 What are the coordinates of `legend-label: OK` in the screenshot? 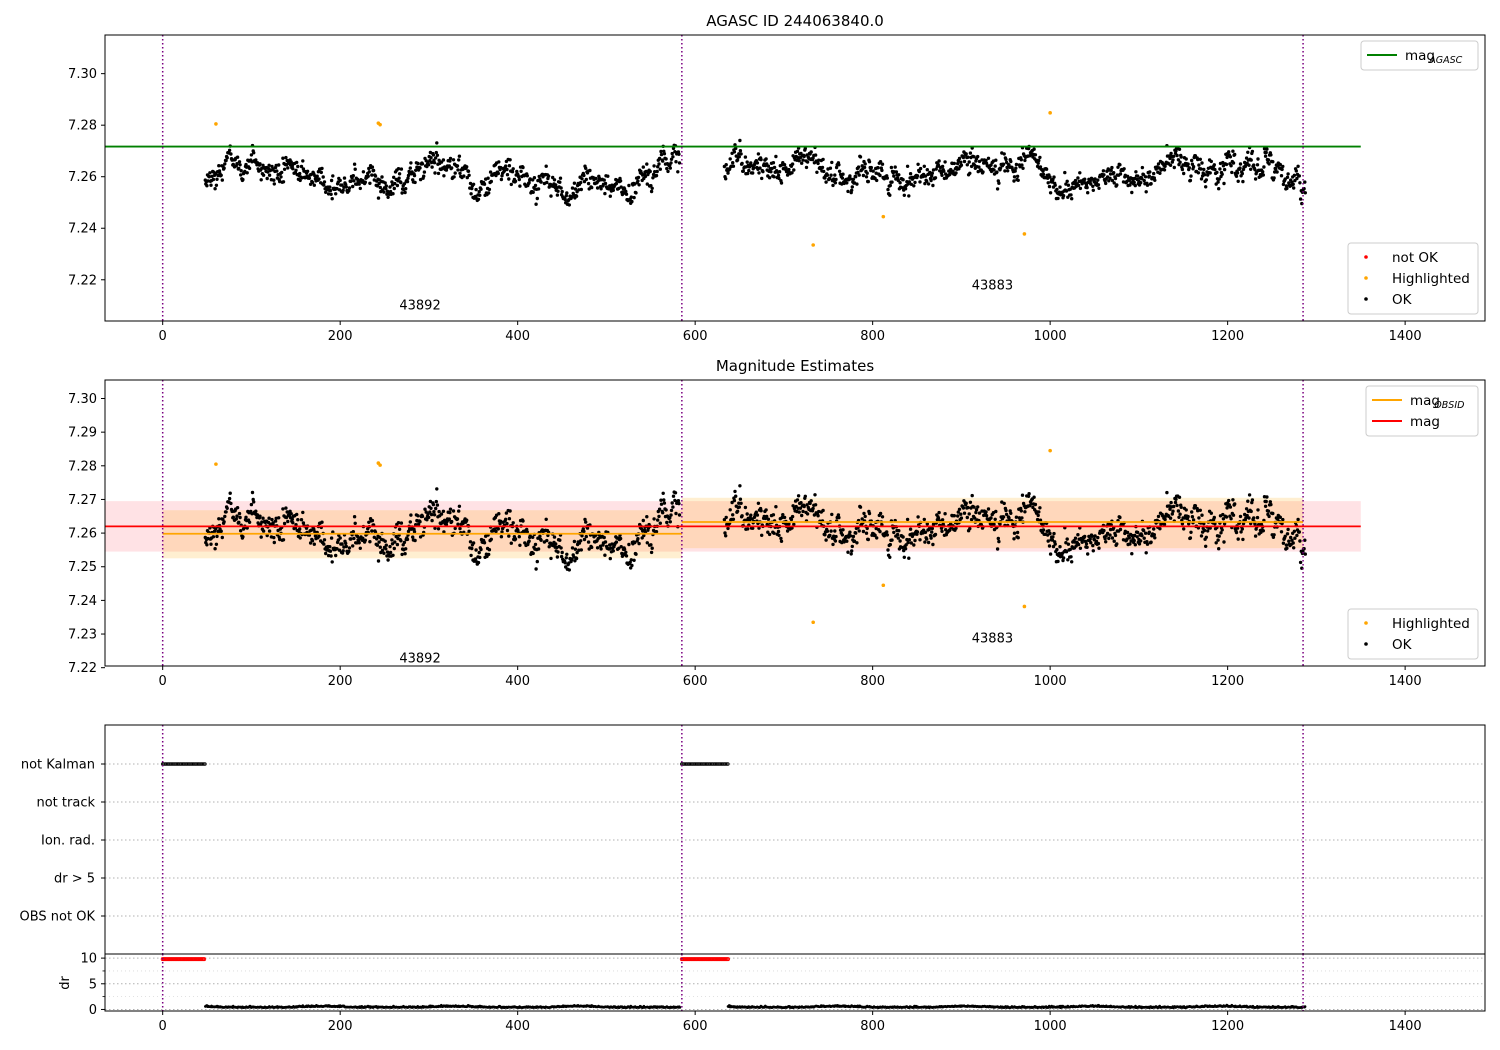 It's located at (1402, 300).